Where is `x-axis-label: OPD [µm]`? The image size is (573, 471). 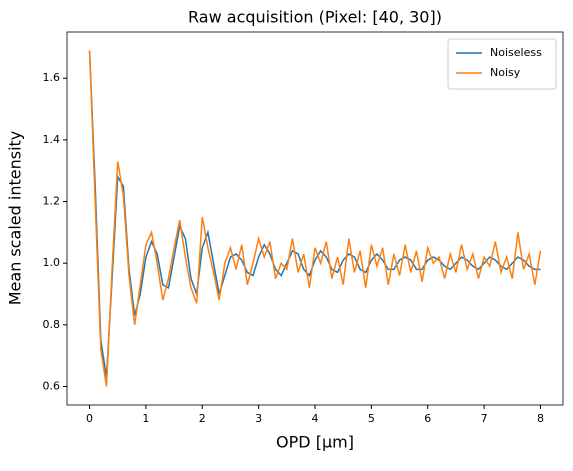
x-axis-label: OPD [µm] is located at coordinates (315, 442).